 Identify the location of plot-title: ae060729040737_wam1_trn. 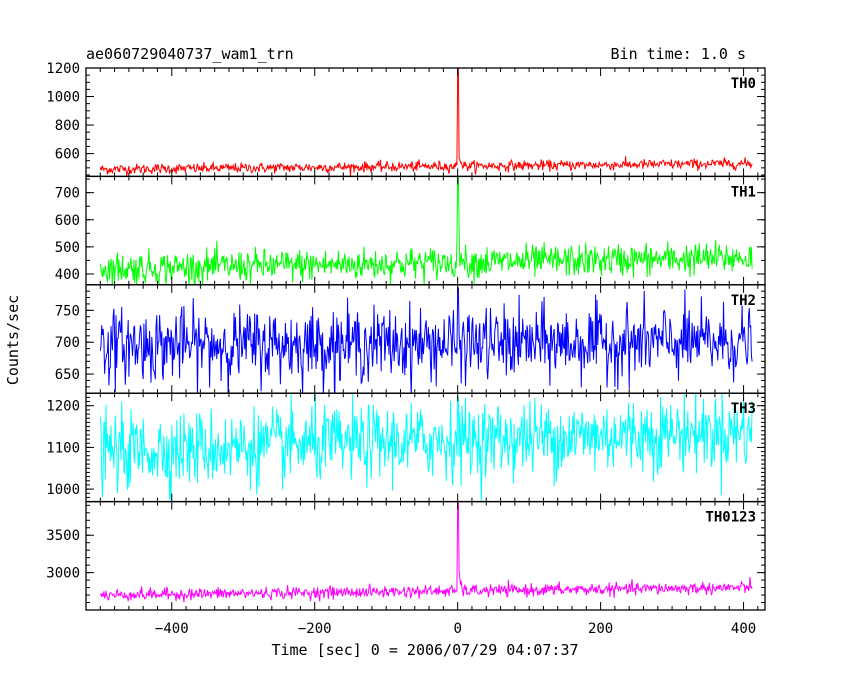
(190, 54).